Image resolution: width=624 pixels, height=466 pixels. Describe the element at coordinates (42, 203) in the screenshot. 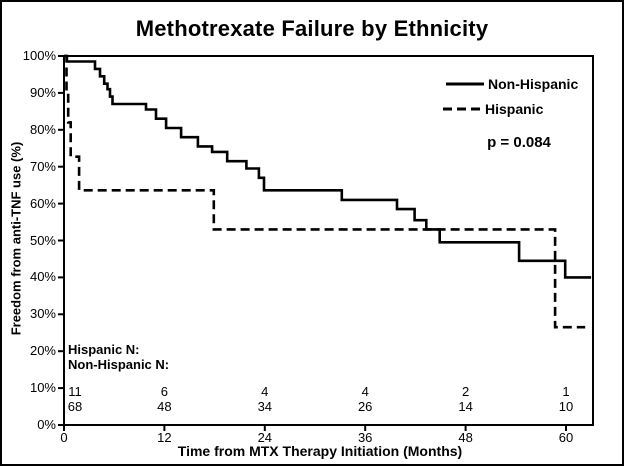

I see `y-tick-label: 60%` at that location.